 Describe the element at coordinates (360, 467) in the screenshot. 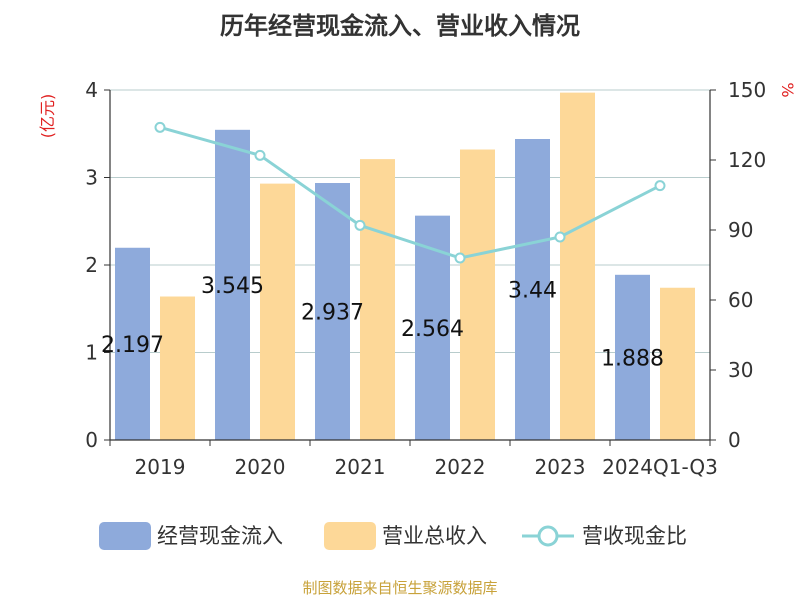

I see `x-tick-label: 2021` at that location.